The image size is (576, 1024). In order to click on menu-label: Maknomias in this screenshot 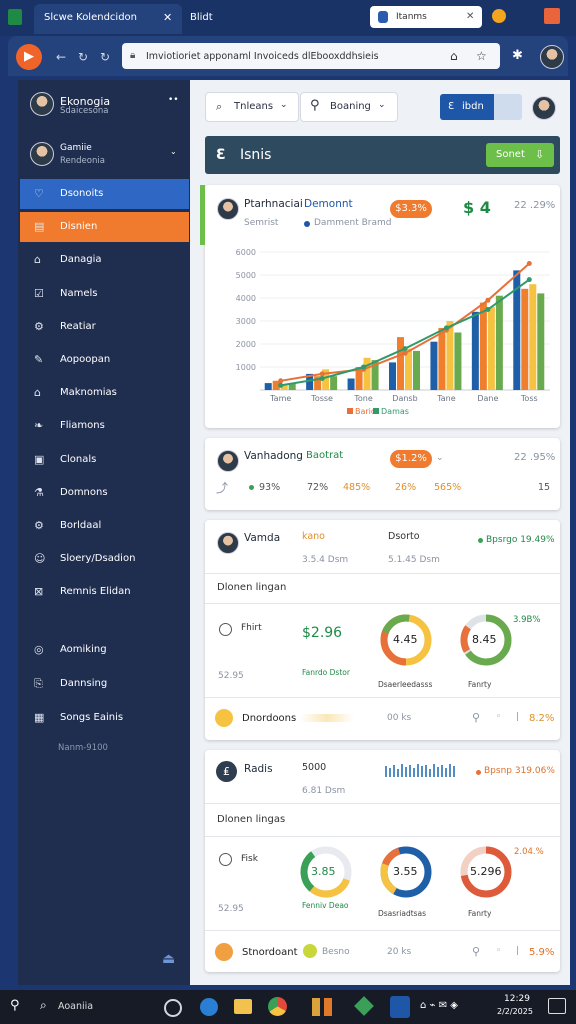, I will do `click(88, 393)`.